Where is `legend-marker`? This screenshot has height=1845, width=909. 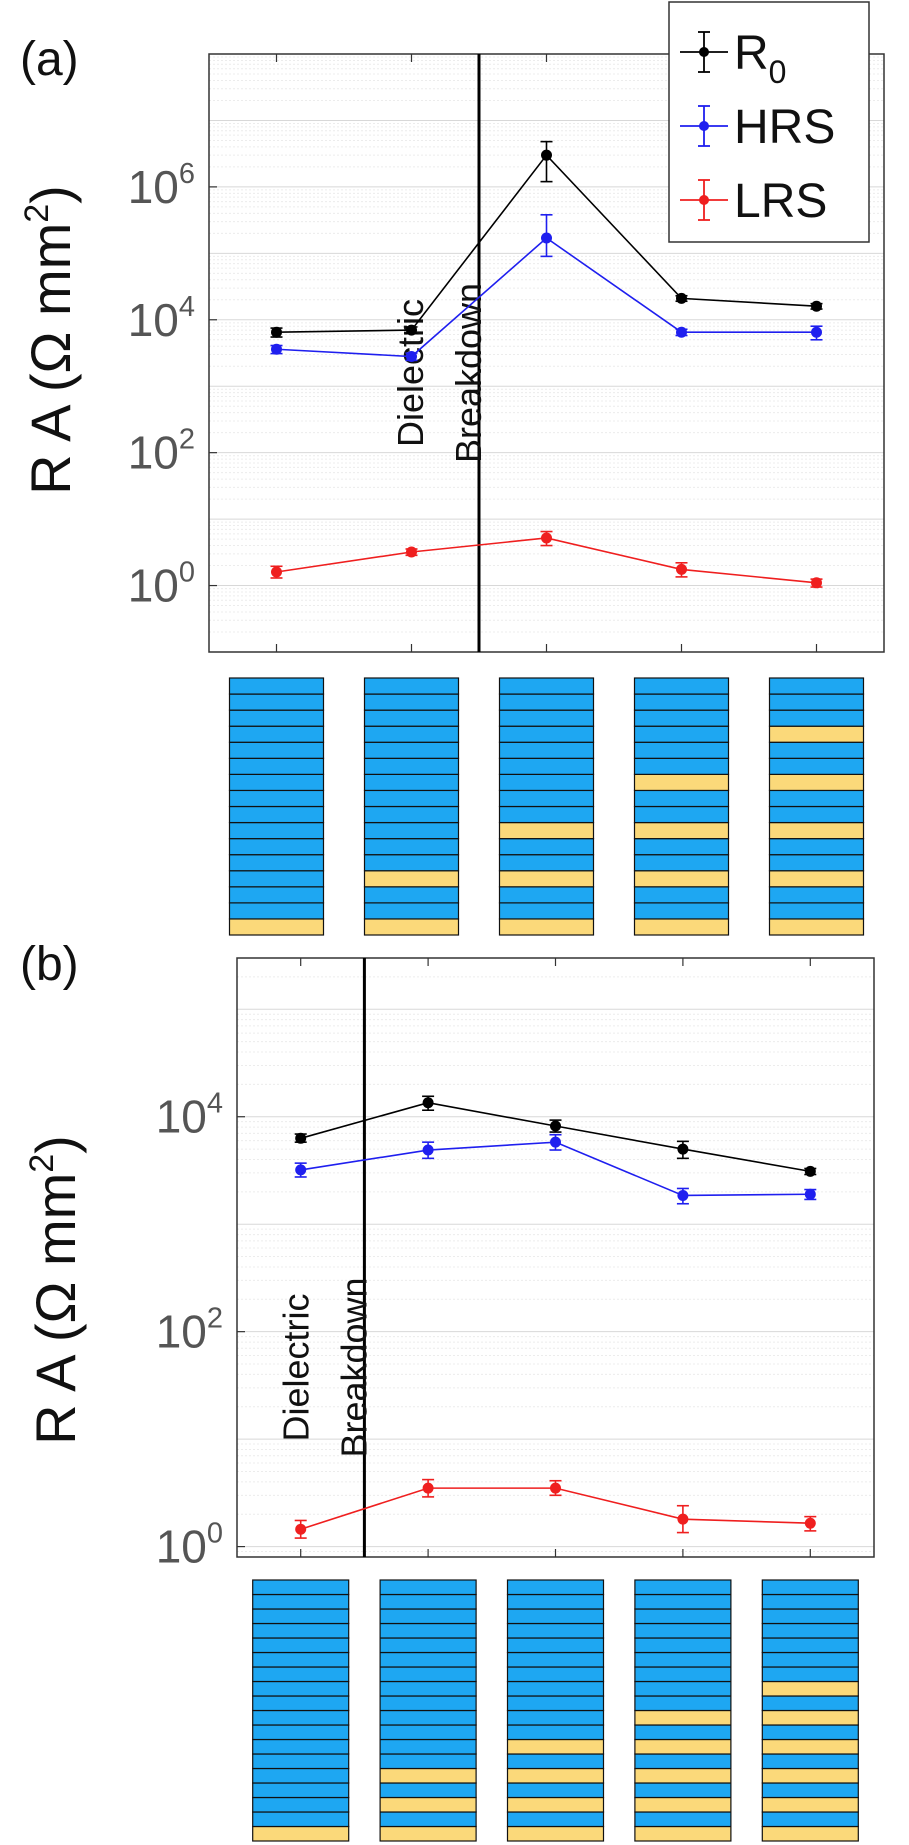 legend-marker is located at coordinates (704, 200).